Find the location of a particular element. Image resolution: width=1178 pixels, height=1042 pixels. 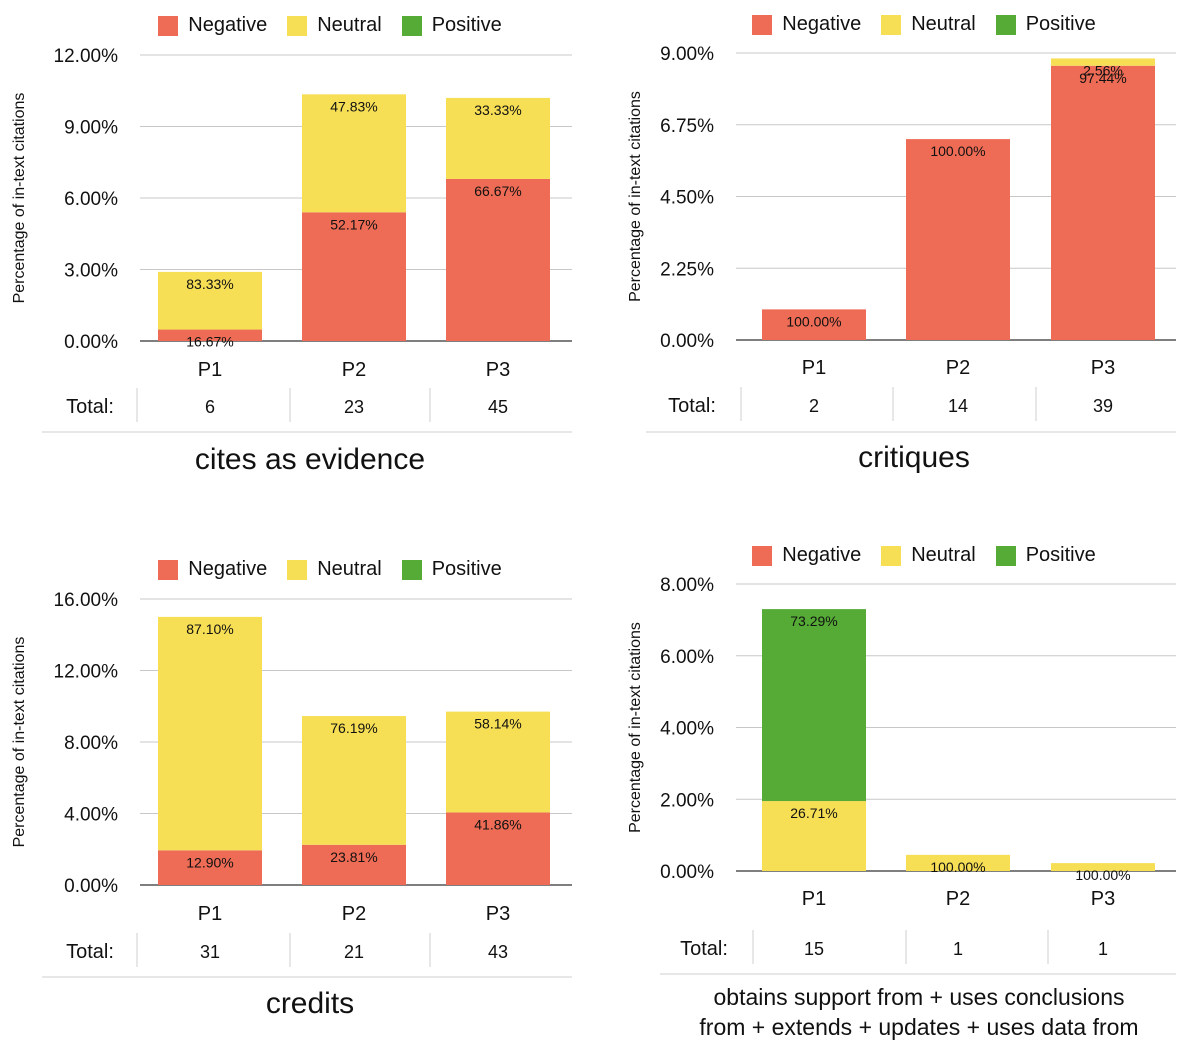

total-value: 43 is located at coordinates (498, 952).